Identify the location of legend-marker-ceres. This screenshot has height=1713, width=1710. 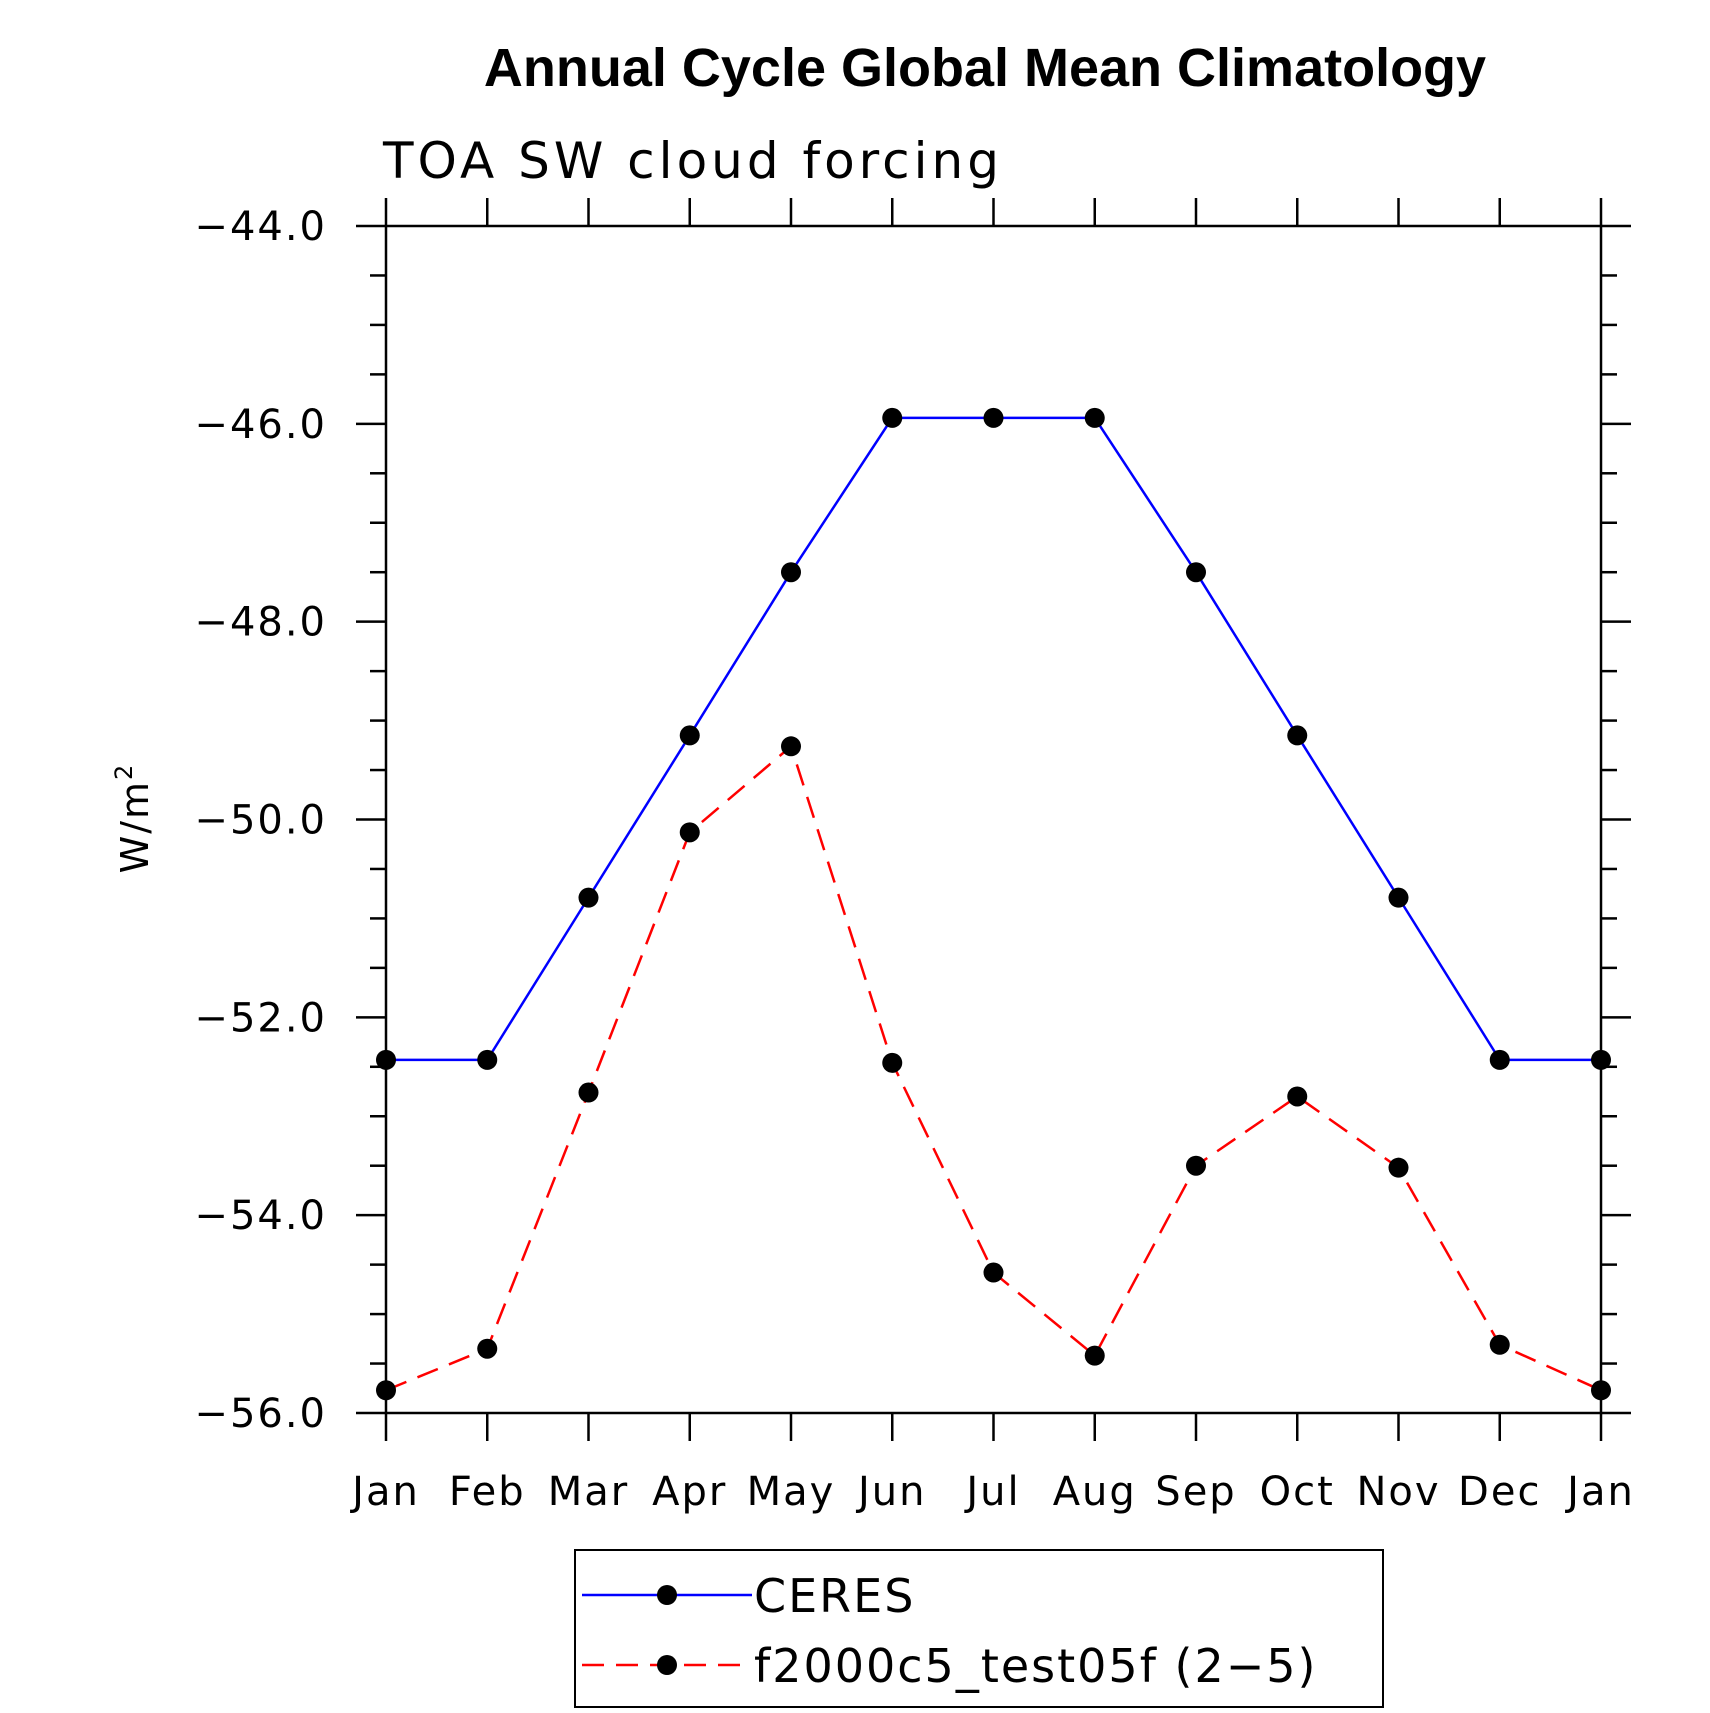
(667, 1595).